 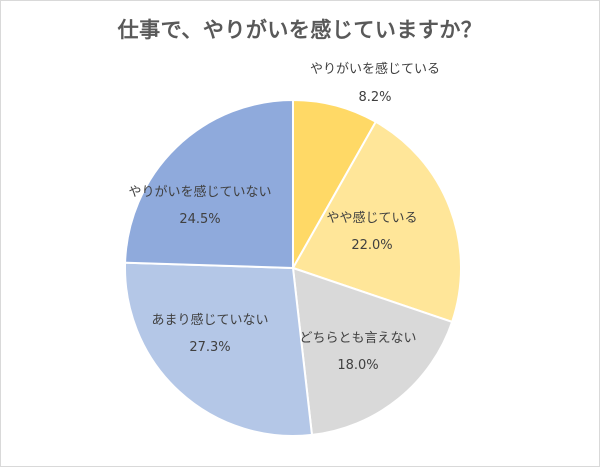 What do you see at coordinates (209, 347) in the screenshot?
I see `slice-value-label: 27.3%` at bounding box center [209, 347].